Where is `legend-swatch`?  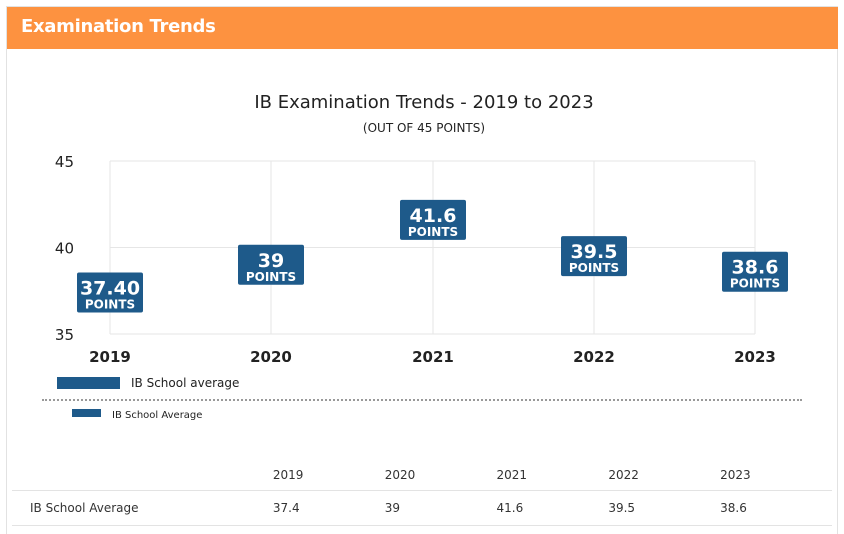 legend-swatch is located at coordinates (88, 383).